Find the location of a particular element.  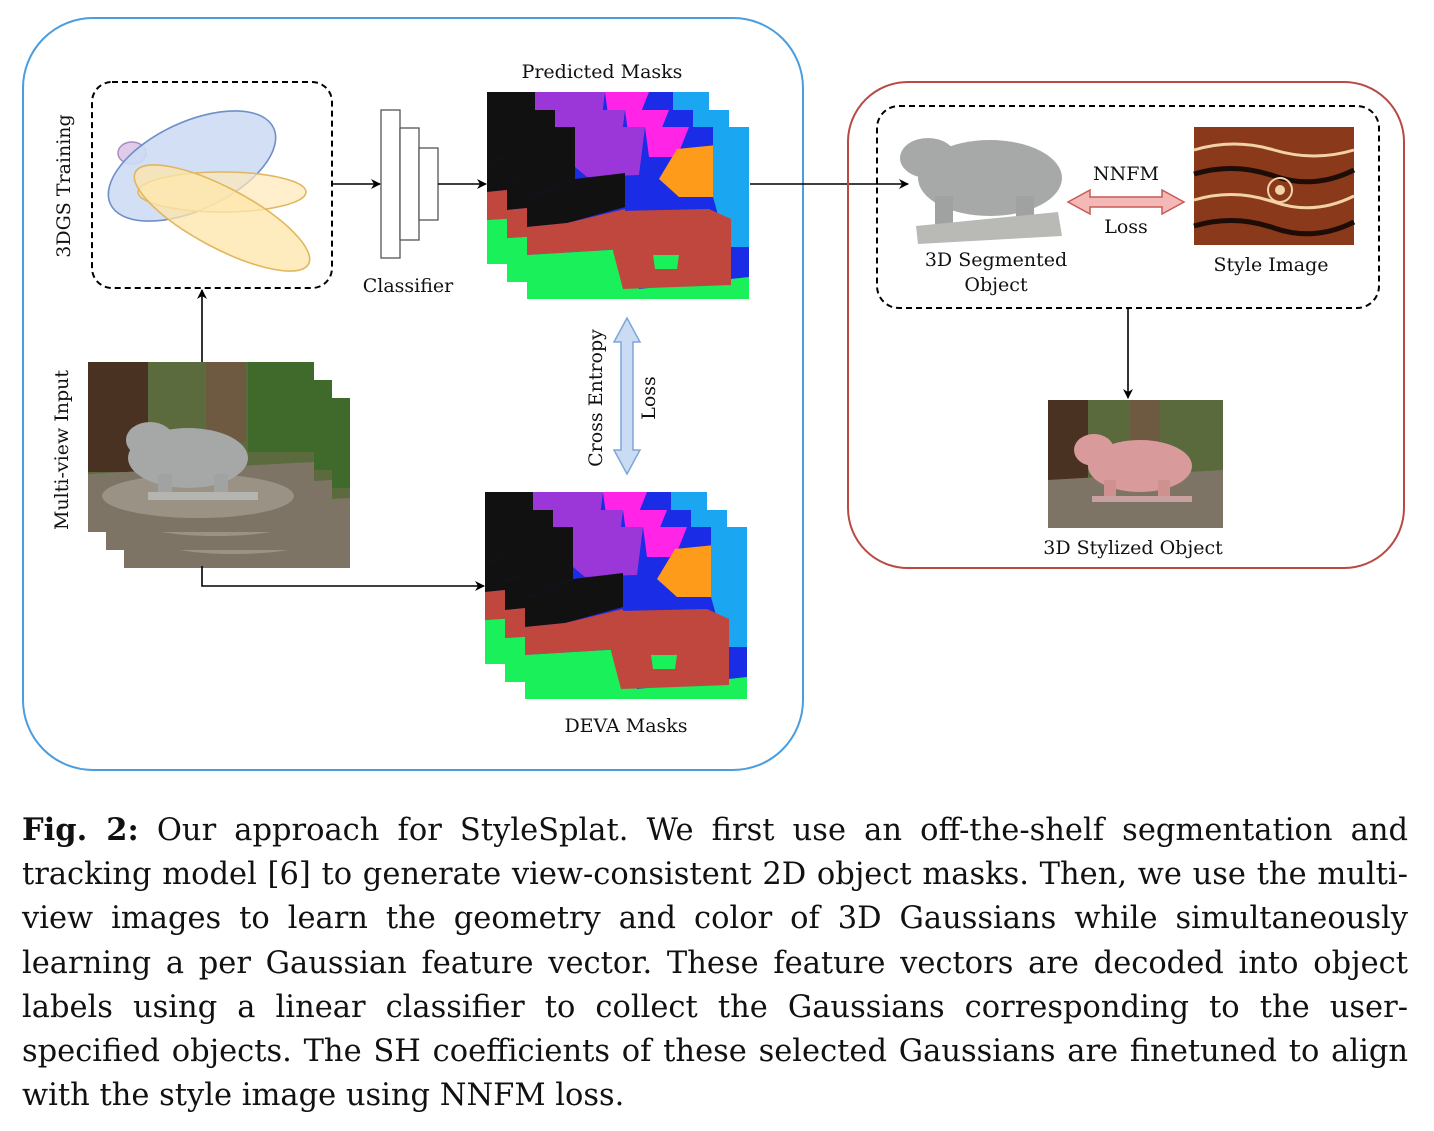

training-box is located at coordinates (212, 185).